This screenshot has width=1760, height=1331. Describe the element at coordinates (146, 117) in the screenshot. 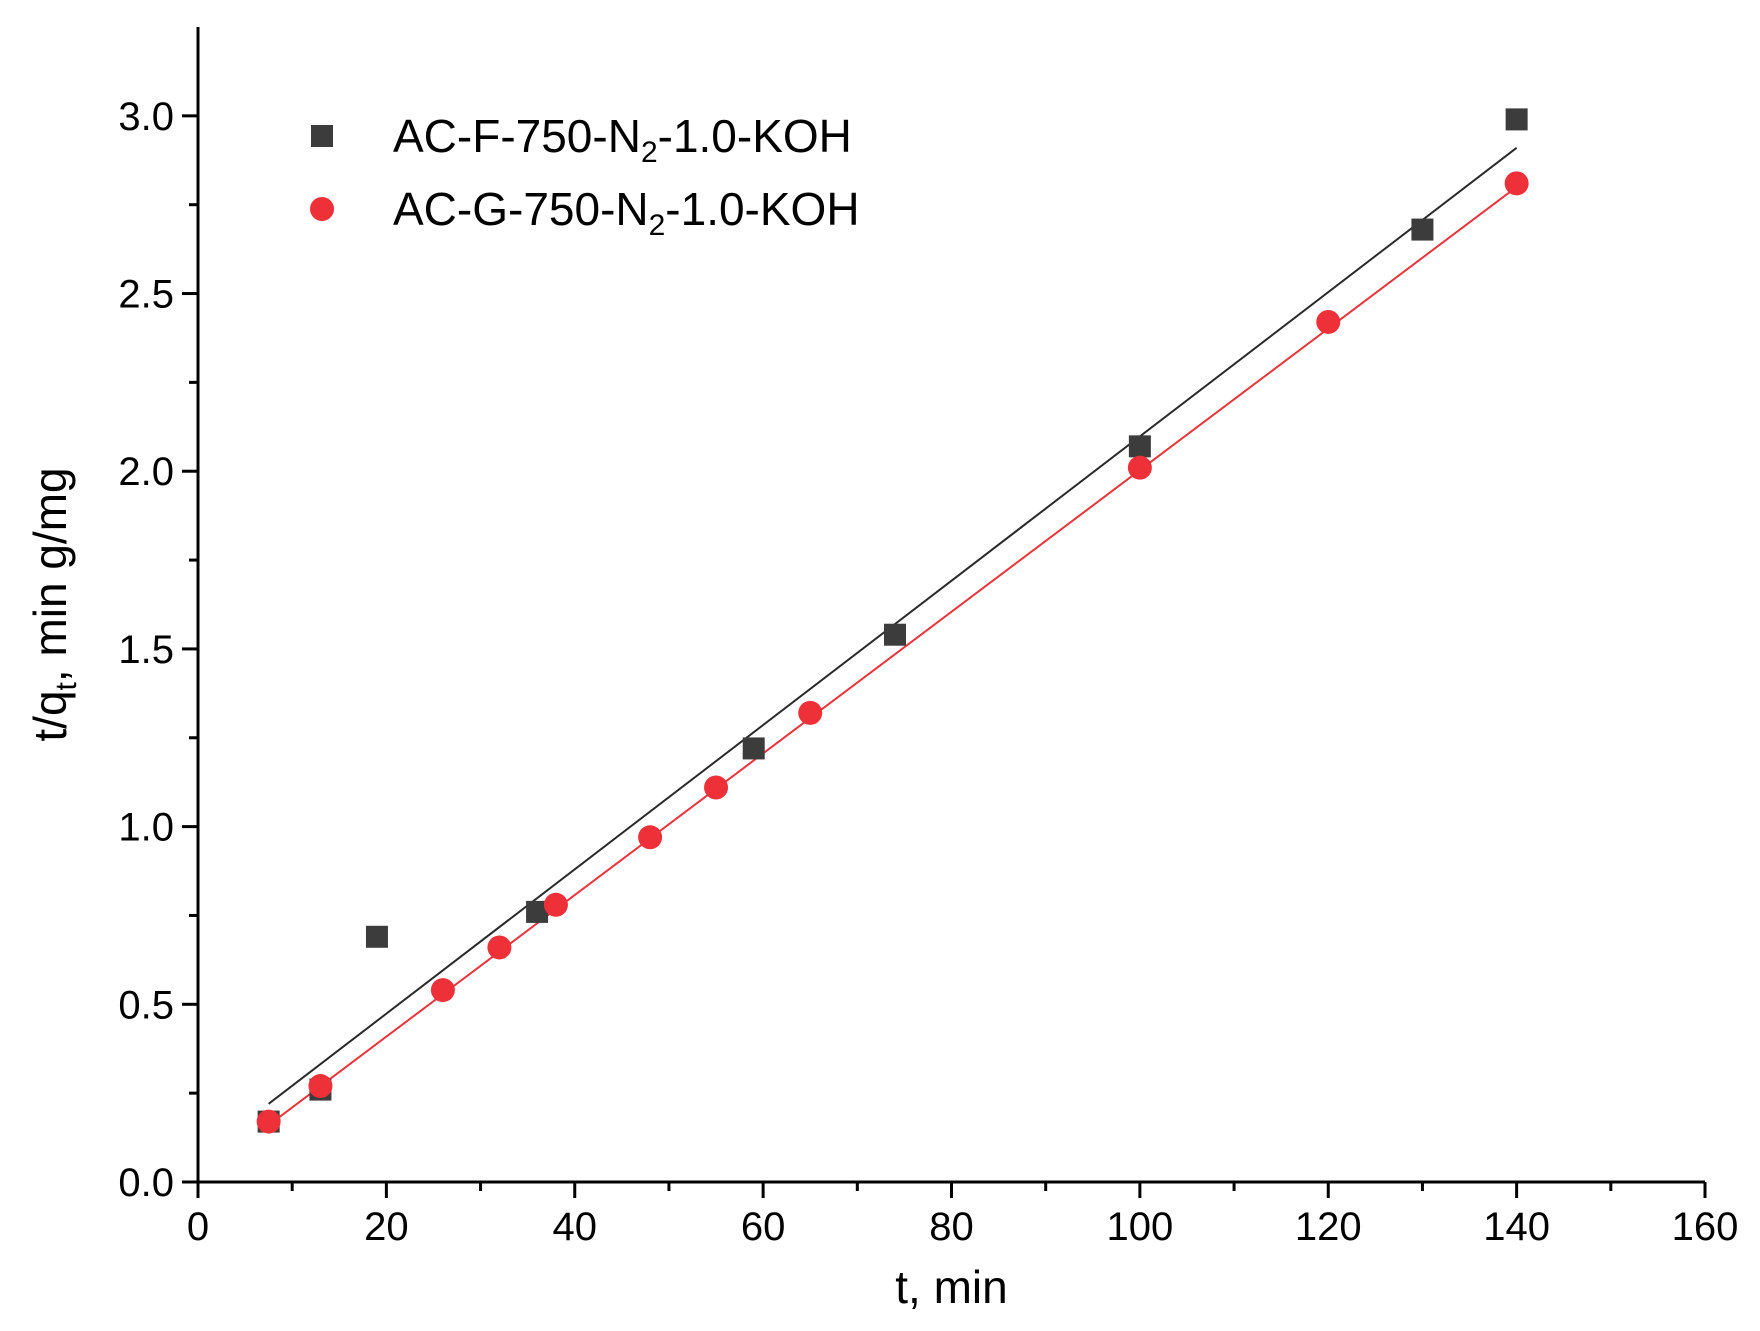

I see `y-tick-label: 3.0` at that location.